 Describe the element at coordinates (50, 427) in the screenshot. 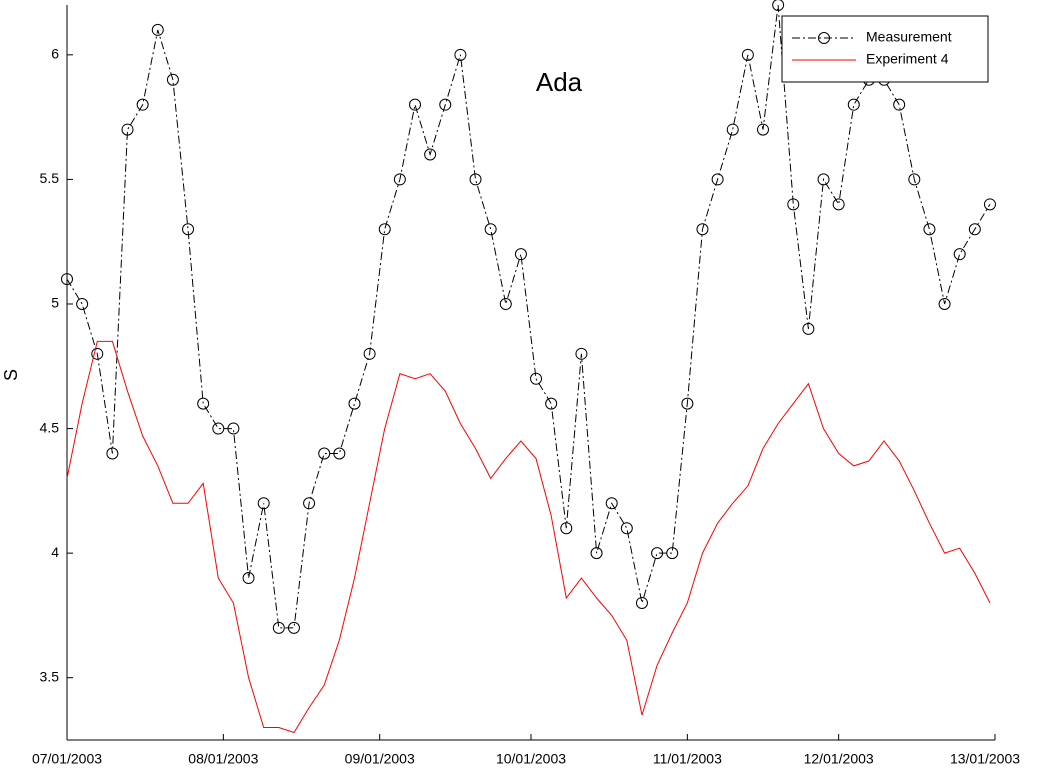

I see `y-tick-label: 4.5` at that location.